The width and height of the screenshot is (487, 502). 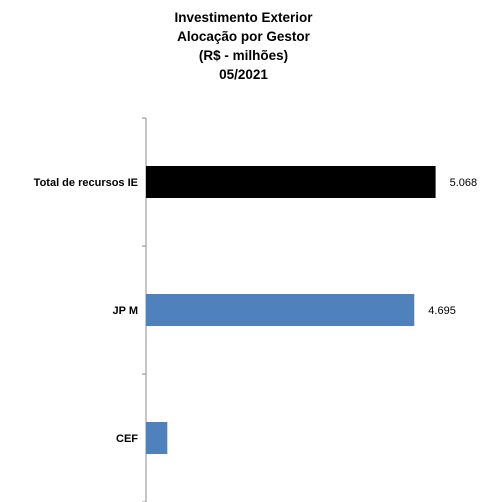 I want to click on title-line-4: 05/2021, so click(x=243, y=74).